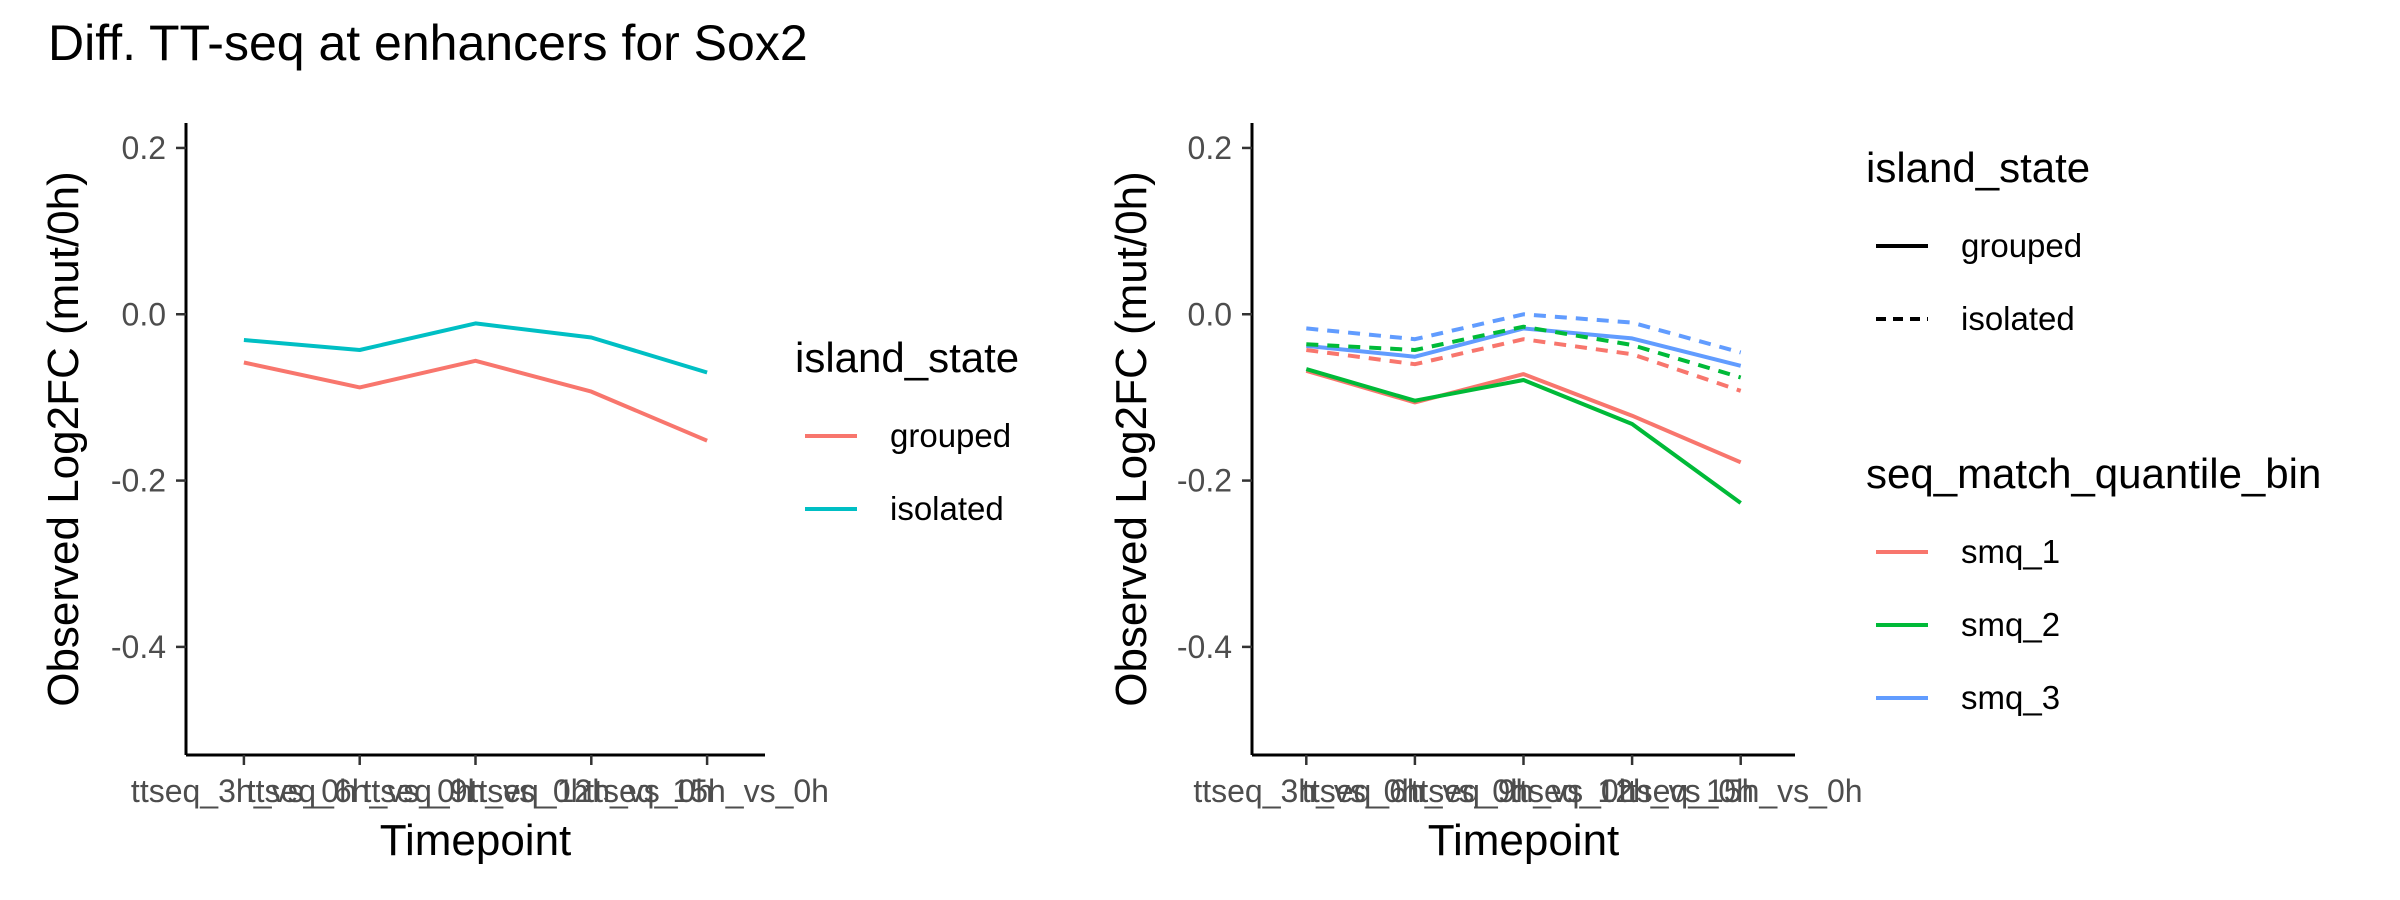 This screenshot has width=2400, height=900. What do you see at coordinates (2010, 697) in the screenshot?
I see `legend-label-smq_3: smq_3` at bounding box center [2010, 697].